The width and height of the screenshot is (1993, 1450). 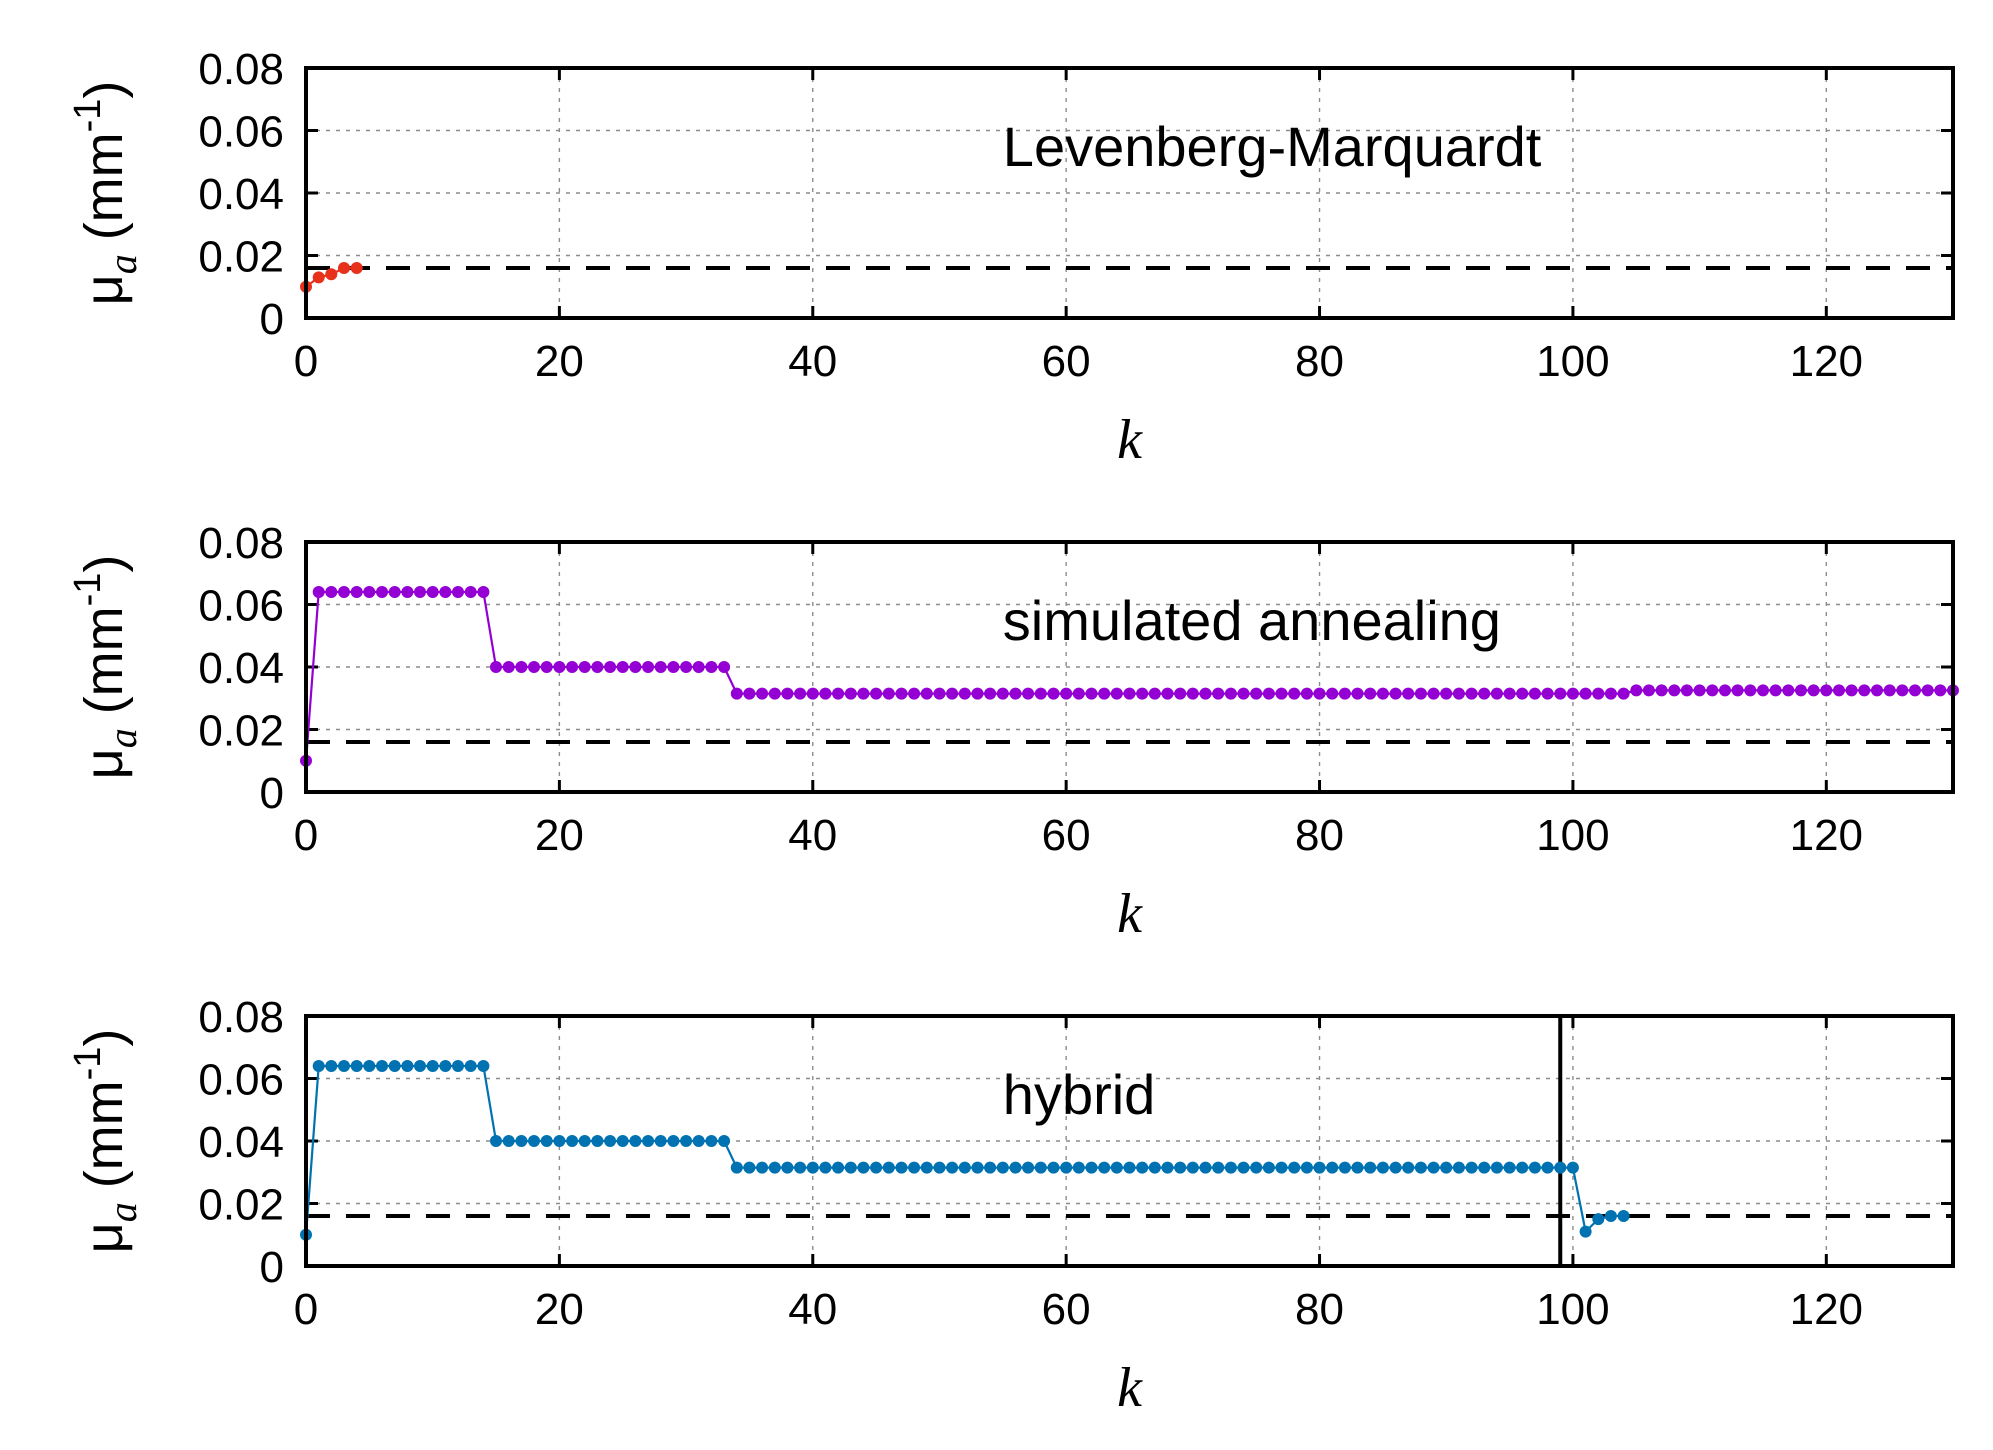 What do you see at coordinates (88, 1064) in the screenshot?
I see `y-axis-label-exponent: -1` at bounding box center [88, 1064].